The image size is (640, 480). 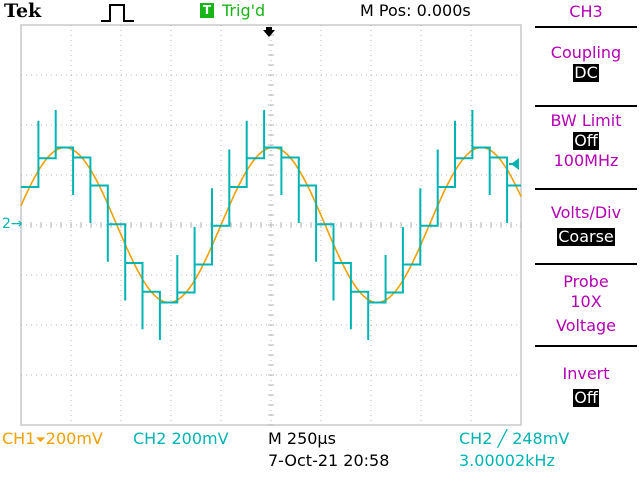 What do you see at coordinates (117, 13) in the screenshot?
I see `pulse-icon` at bounding box center [117, 13].